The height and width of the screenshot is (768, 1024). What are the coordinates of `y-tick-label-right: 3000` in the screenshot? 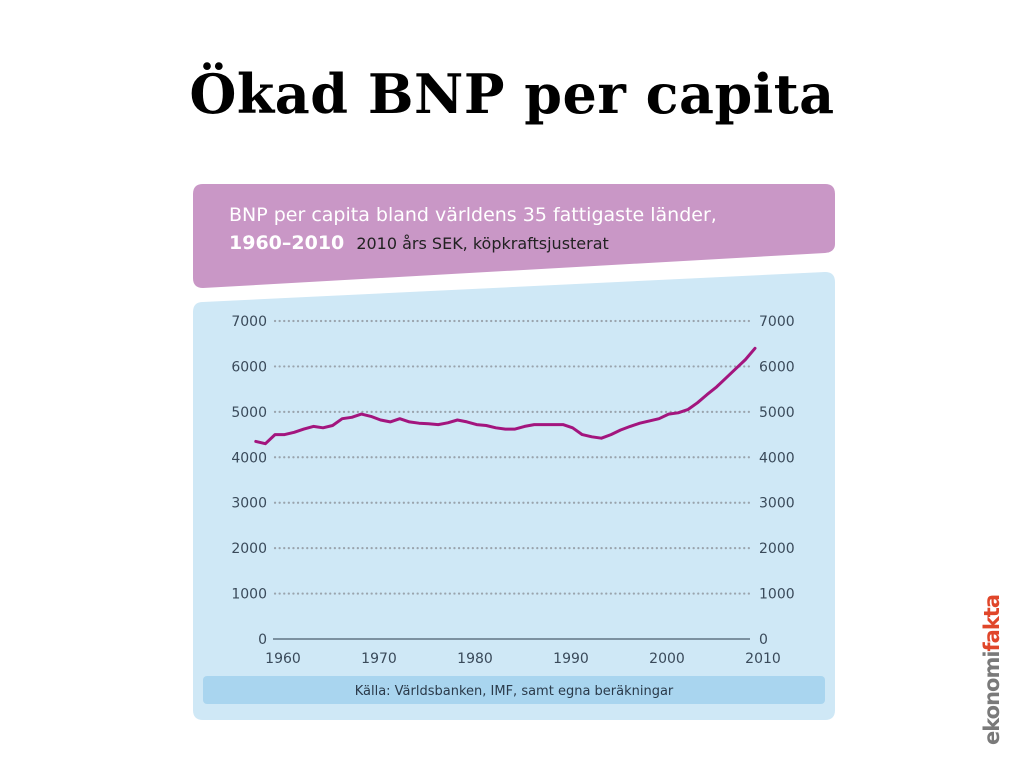 It's located at (777, 504).